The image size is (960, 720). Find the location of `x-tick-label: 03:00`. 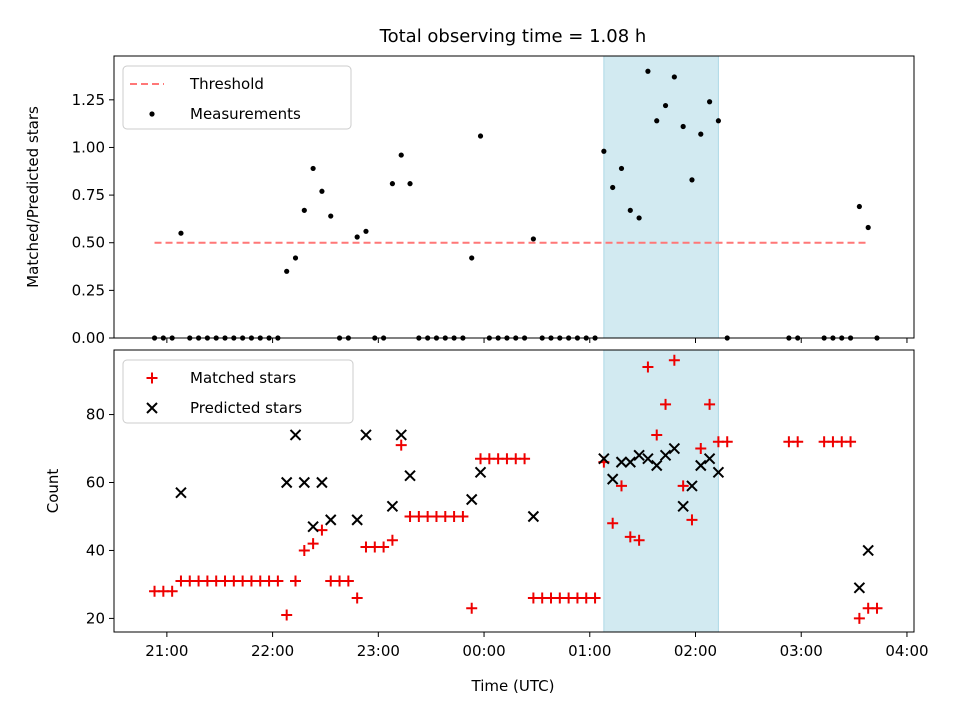

x-tick-label: 03:00 is located at coordinates (801, 651).